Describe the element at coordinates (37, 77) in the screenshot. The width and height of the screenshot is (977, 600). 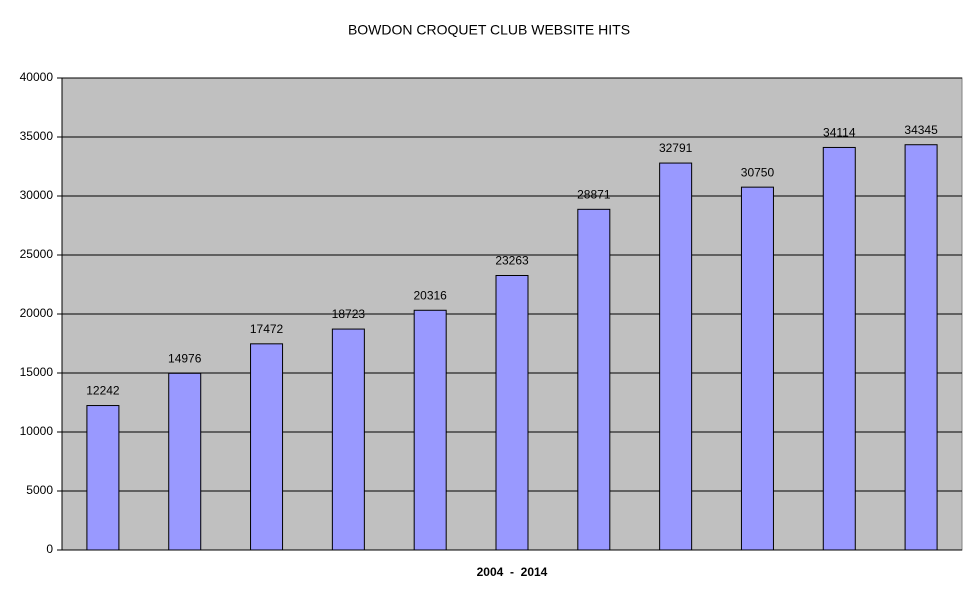
I see `y-tick-label: 40000` at that location.